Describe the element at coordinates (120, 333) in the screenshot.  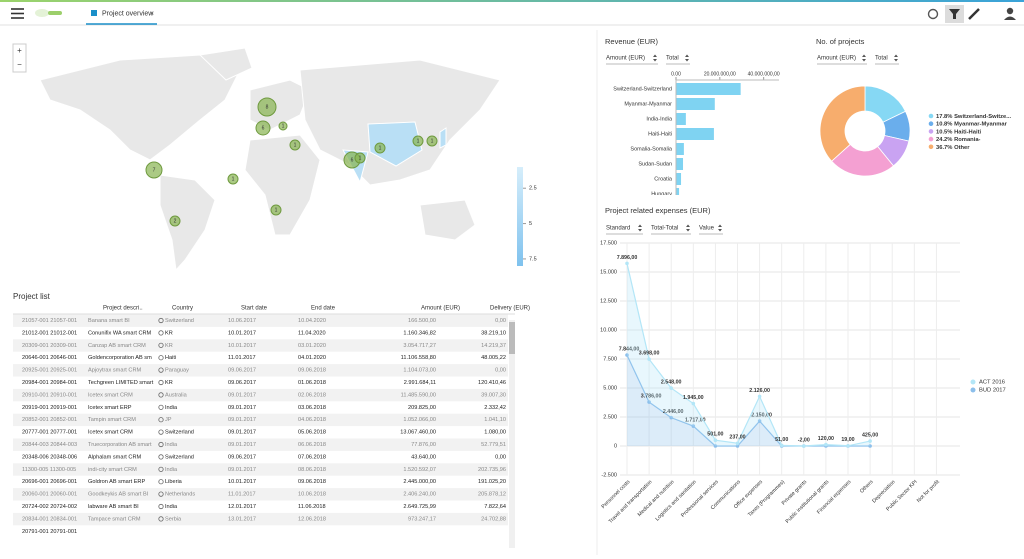
I see `table-cell: Conunifix WA smart CRM` at that location.